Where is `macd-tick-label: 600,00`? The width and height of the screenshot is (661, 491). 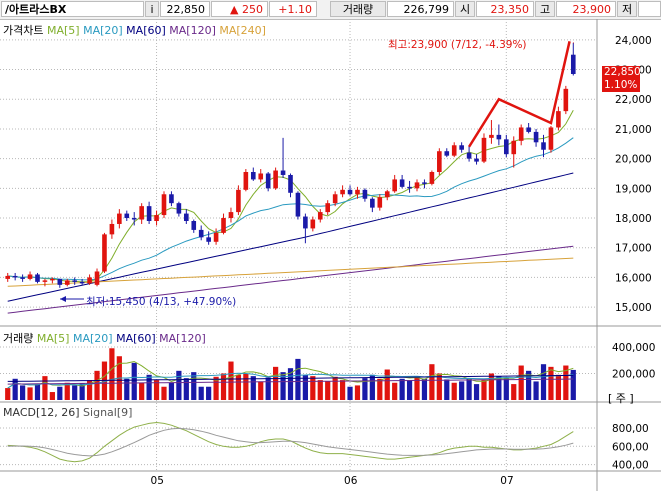 macd-tick-label: 600,00 is located at coordinates (630, 447).